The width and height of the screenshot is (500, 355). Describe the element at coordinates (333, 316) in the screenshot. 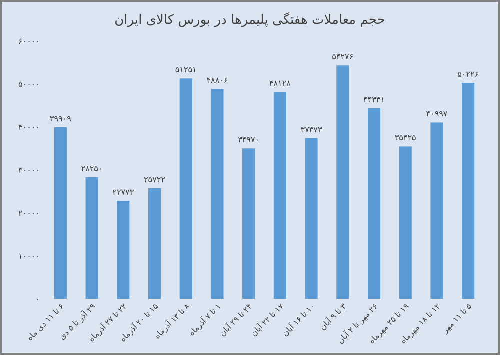

I see `x-tick-label: ۳ تا ۹ آبان` at that location.